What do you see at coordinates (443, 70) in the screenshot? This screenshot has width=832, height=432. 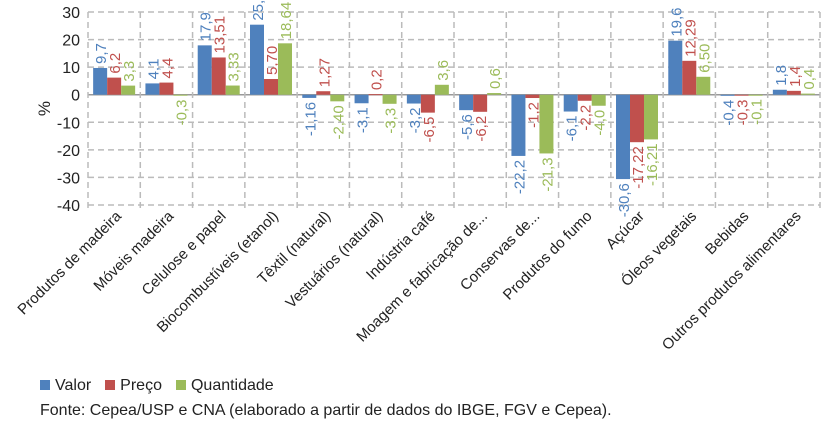 I see `data-label: 3,6` at bounding box center [443, 70].